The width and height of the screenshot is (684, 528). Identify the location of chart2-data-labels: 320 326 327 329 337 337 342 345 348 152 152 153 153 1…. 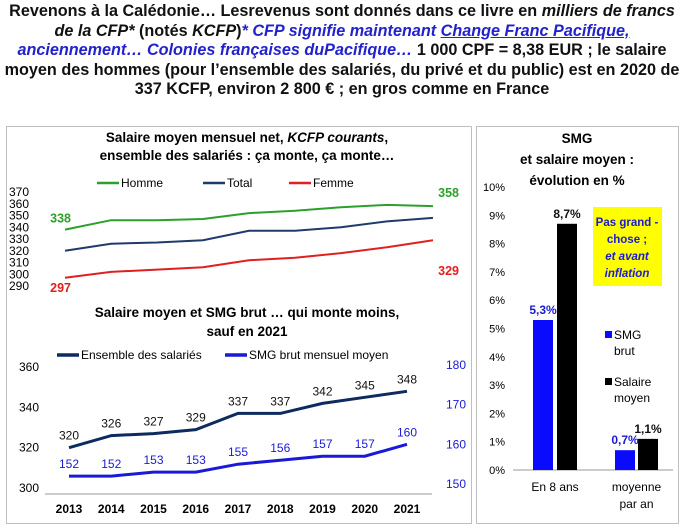
(238, 421).